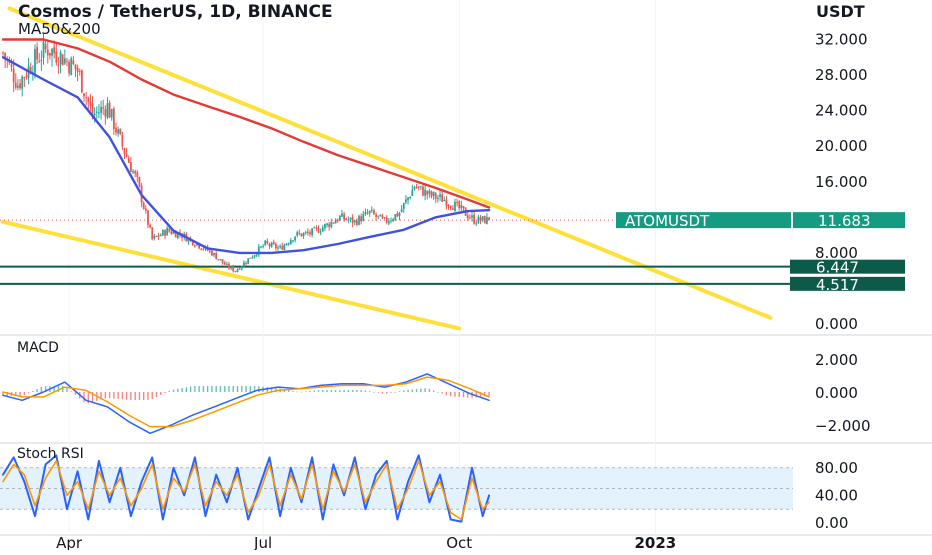  I want to click on indicator-title: MA50&200, so click(59, 29).